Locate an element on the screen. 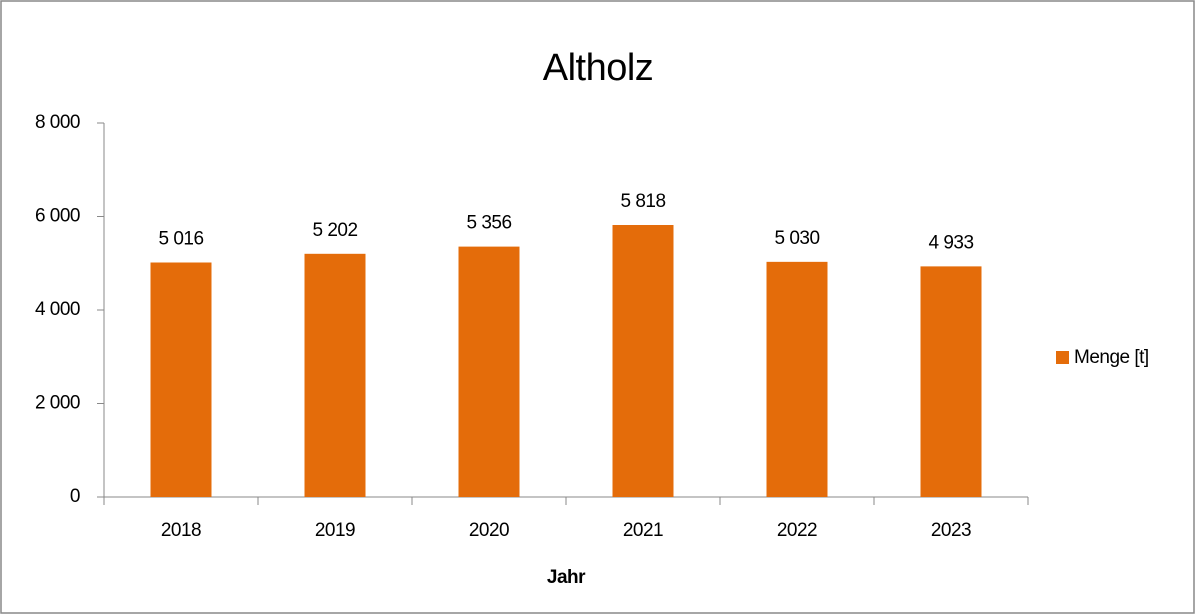  x-tick-label: 2022 is located at coordinates (797, 530).